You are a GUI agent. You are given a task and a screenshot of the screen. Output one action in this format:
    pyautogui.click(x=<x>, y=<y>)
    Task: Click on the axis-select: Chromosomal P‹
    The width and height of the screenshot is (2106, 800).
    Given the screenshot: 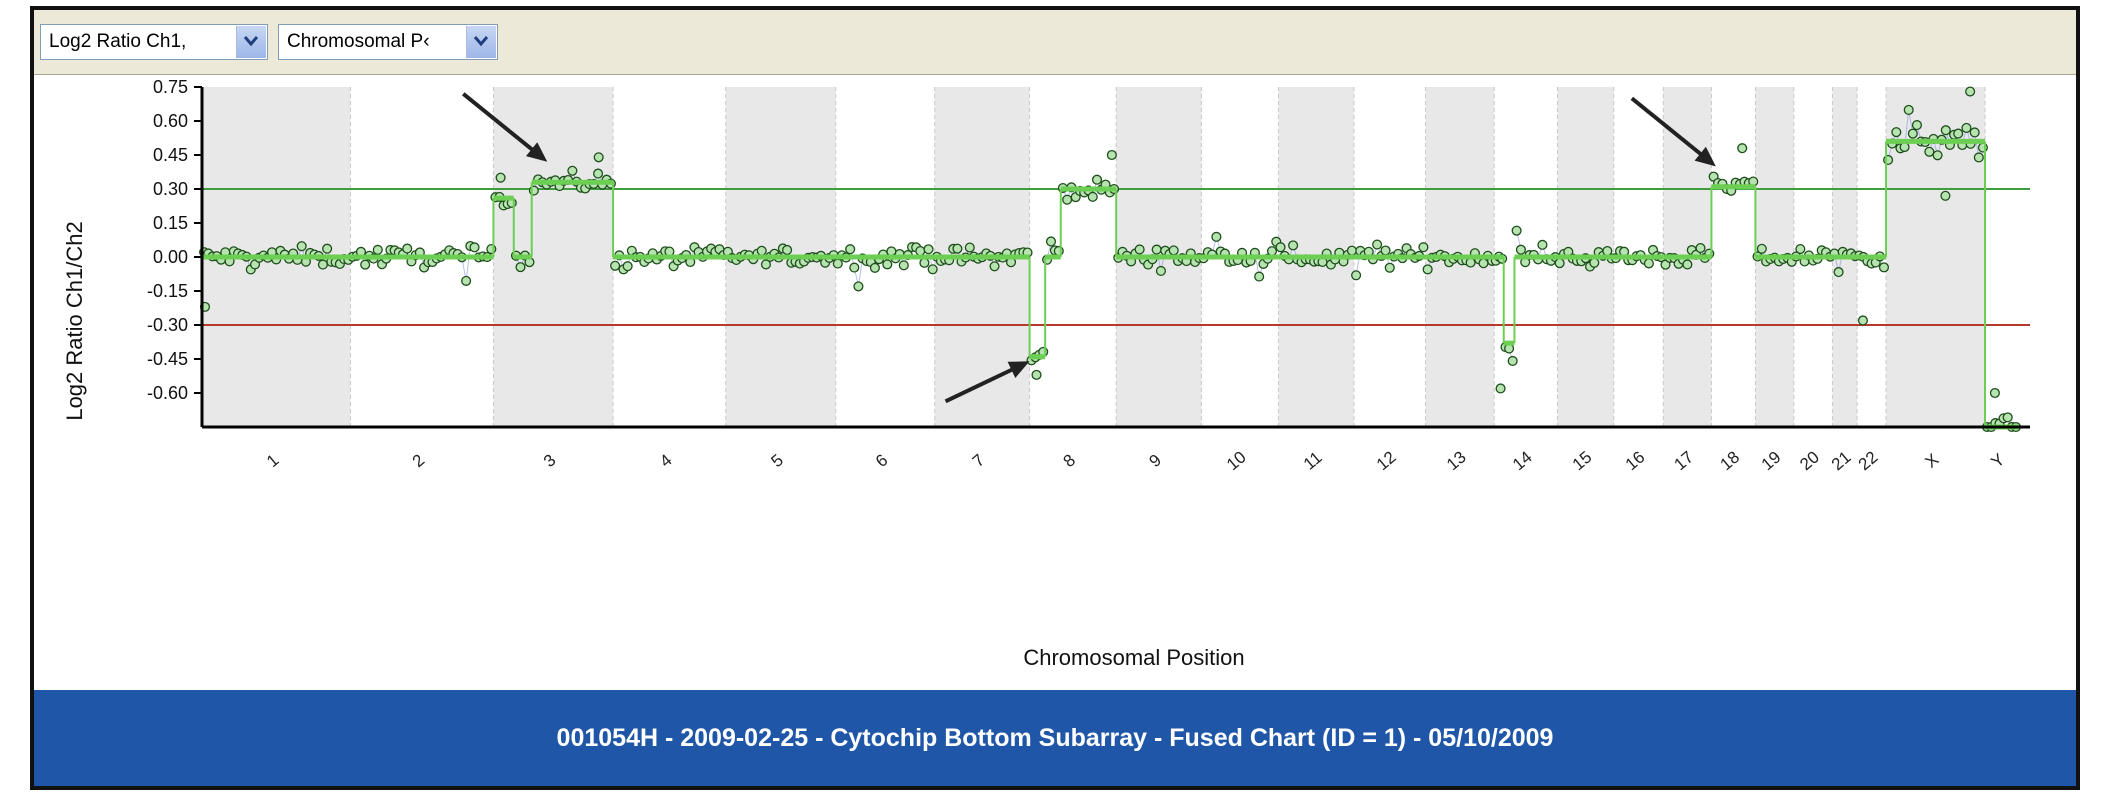 What is the action you would take?
    pyautogui.click(x=388, y=42)
    